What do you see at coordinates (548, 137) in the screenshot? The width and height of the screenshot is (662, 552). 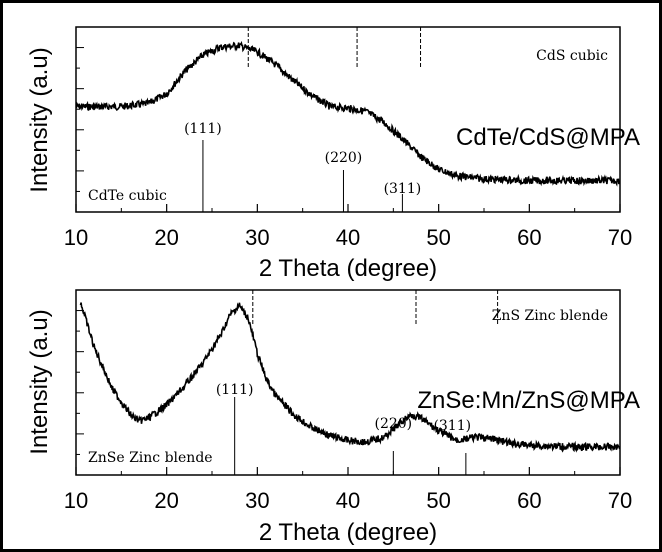 I see `sample-label: CdTe/CdS@MPA` at bounding box center [548, 137].